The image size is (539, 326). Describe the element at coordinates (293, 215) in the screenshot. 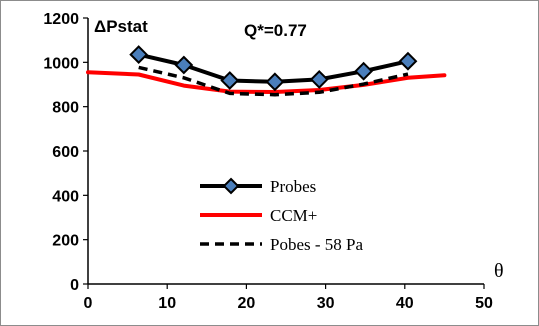

I see `legend-label: CCM+` at that location.